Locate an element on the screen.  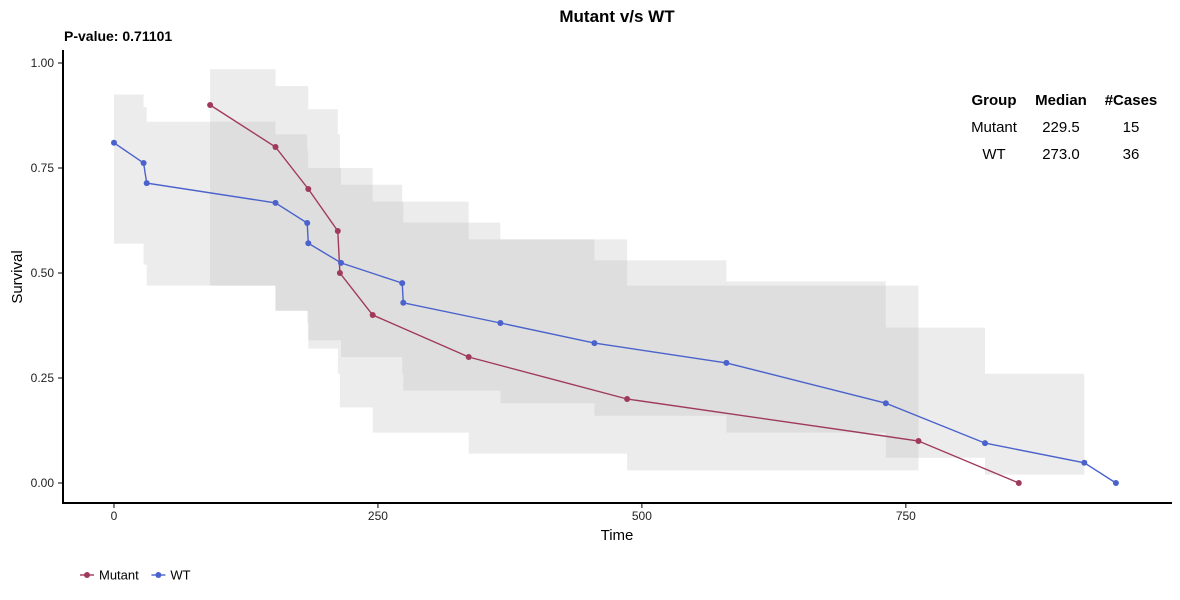
summary-table: Group Median #Cases Mutant 229.5 15 WT 273.0 36 is located at coordinates (1064, 127).